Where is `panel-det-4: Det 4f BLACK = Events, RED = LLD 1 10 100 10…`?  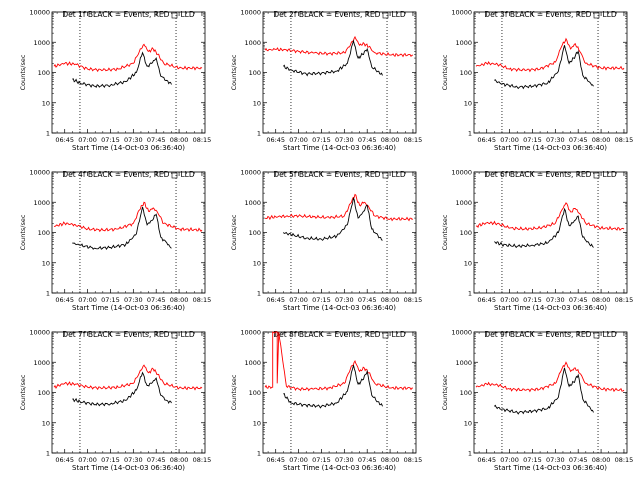
panel-det-4: Det 4f BLACK = Events, RED = LLD 1 10 100 10… is located at coordinates (115, 241).